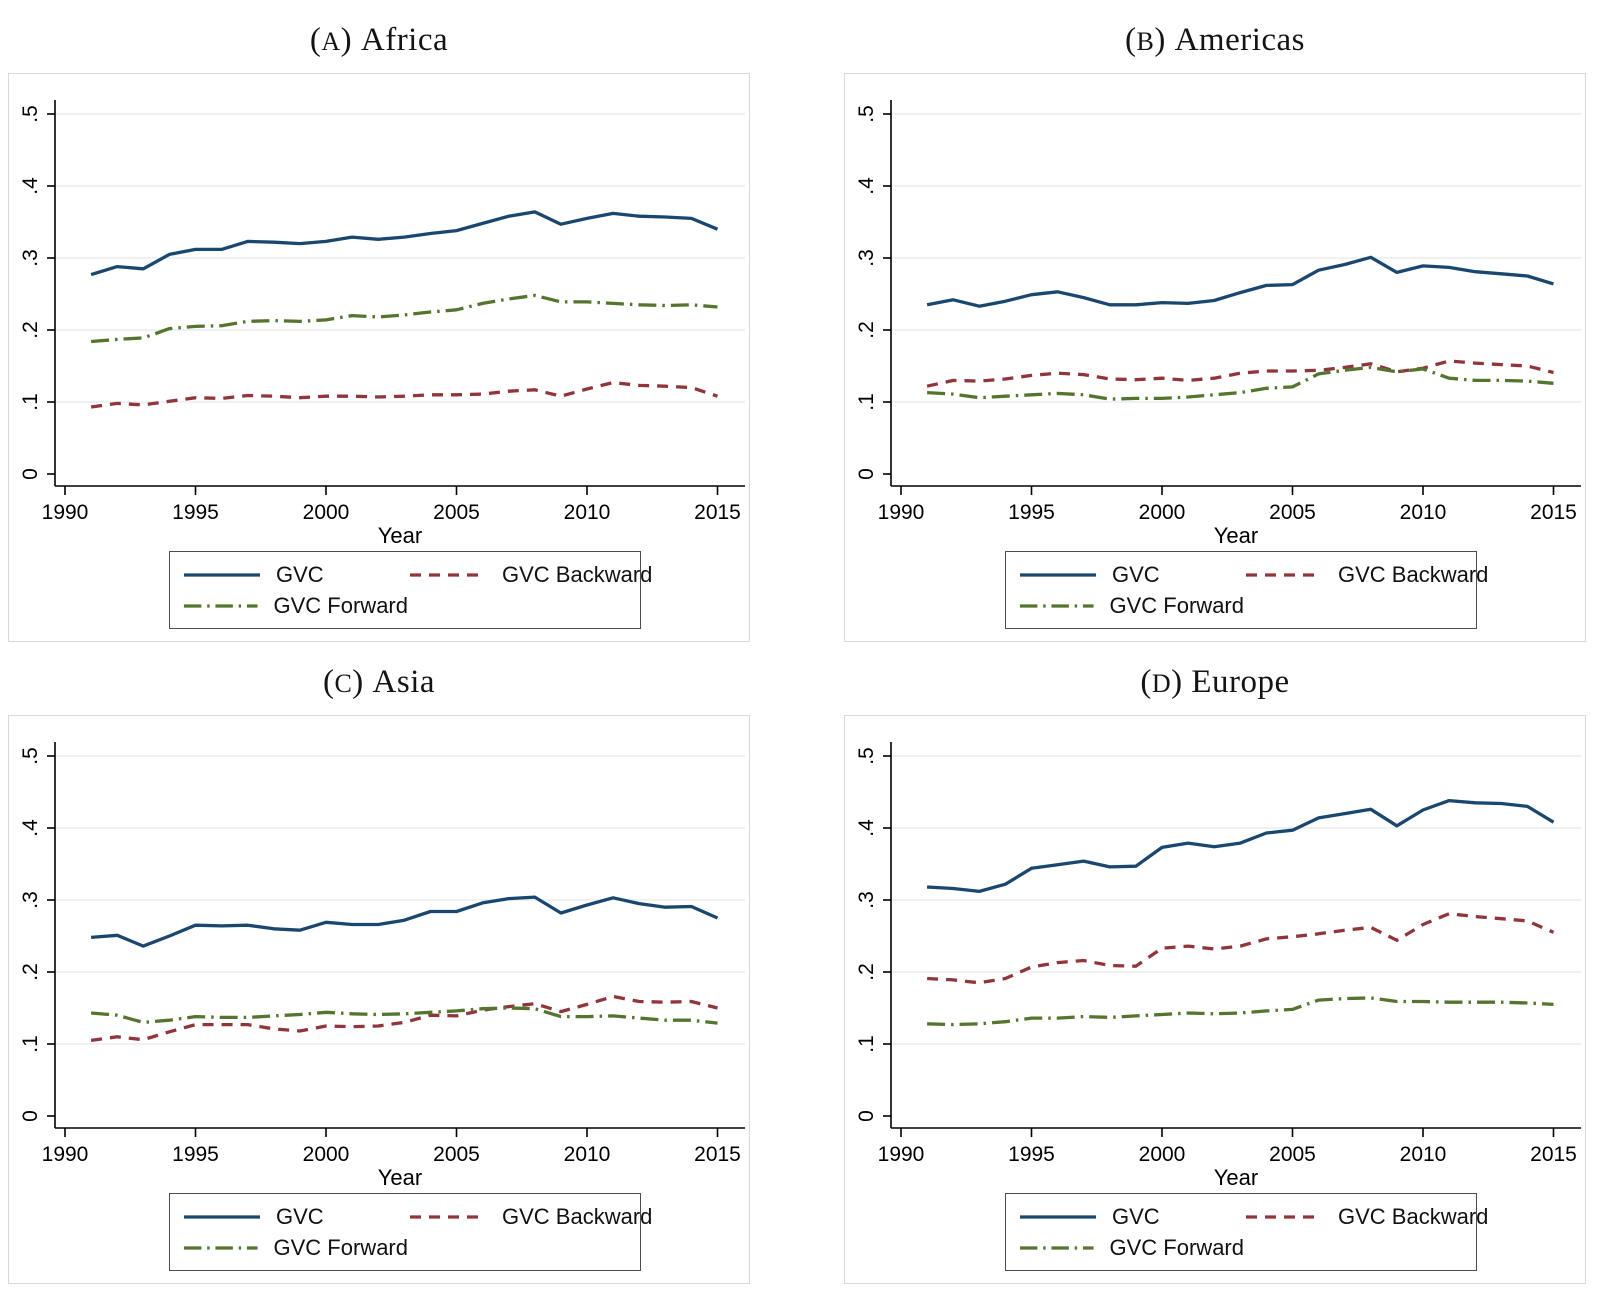 This screenshot has height=1298, width=1620. What do you see at coordinates (404, 682) in the screenshot?
I see `panel-region-name: Asia` at bounding box center [404, 682].